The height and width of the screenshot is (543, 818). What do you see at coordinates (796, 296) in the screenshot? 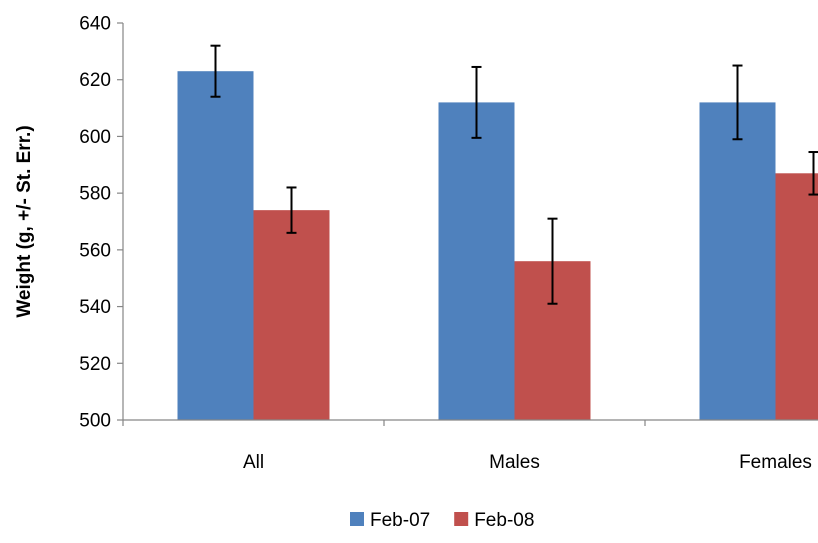
I see `bar-feb-08-females` at bounding box center [796, 296].